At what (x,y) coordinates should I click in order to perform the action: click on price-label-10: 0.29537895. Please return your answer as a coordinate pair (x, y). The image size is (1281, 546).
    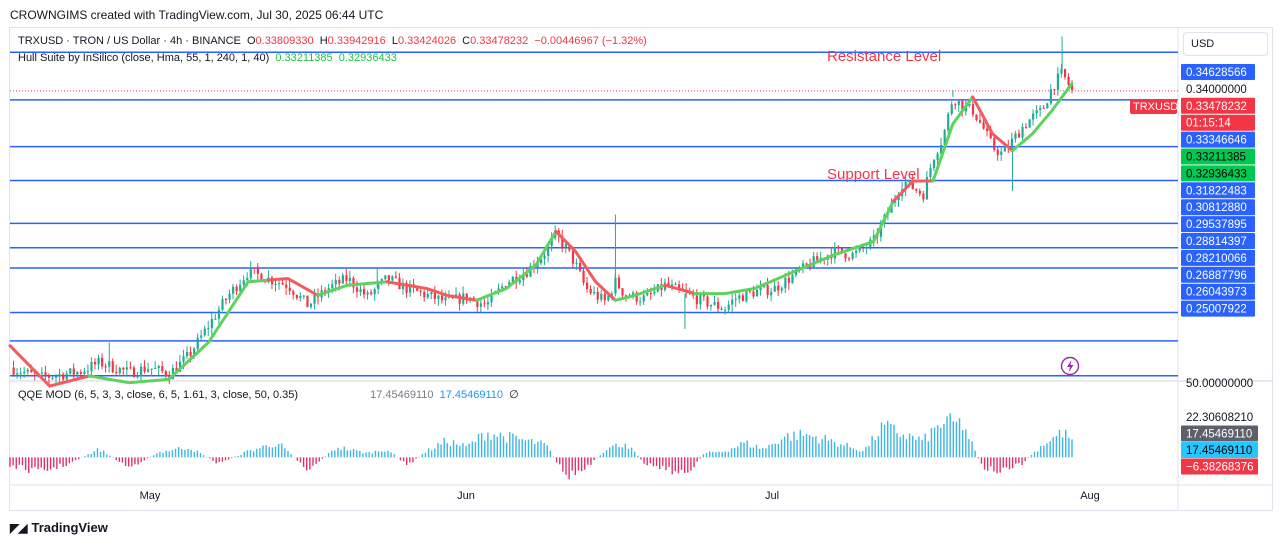
    Looking at the image, I should click on (1218, 224).